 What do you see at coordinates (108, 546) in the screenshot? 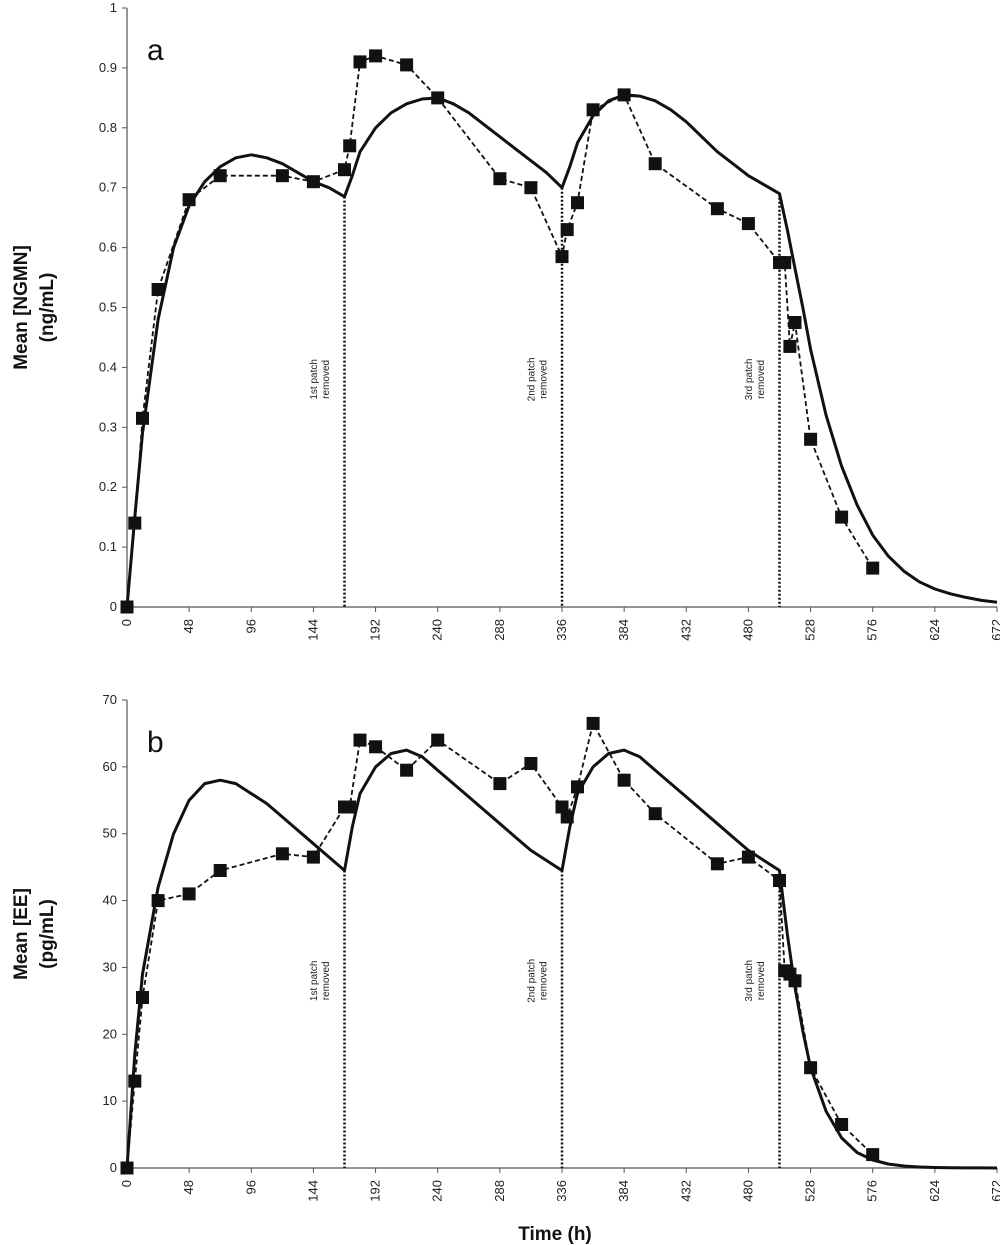
I see `panel-a-y-tick-label: 0.1` at bounding box center [108, 546].